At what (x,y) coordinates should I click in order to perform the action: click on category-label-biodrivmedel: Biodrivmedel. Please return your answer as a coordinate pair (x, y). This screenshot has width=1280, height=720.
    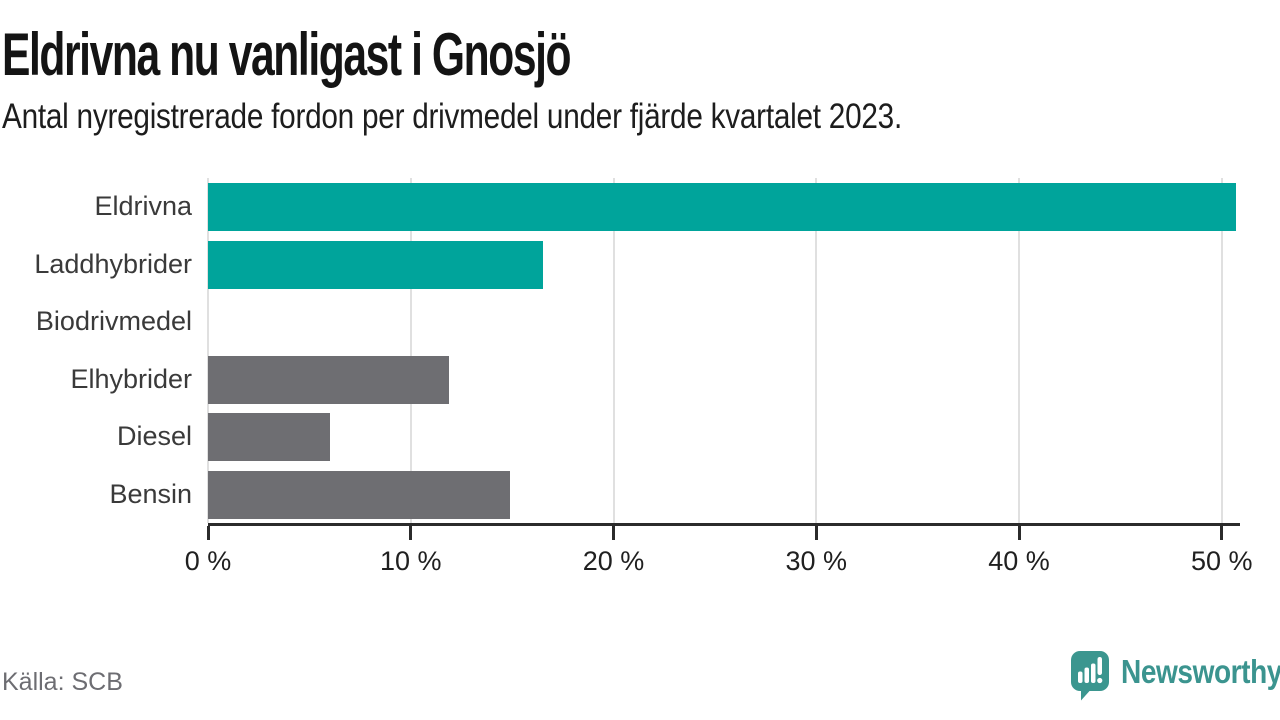
    Looking at the image, I should click on (113, 321).